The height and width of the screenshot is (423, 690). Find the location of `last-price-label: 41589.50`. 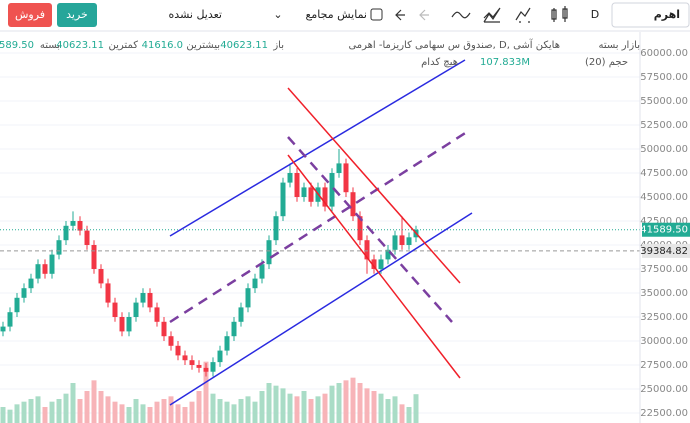

last-price-label: 41589.50 is located at coordinates (664, 230).